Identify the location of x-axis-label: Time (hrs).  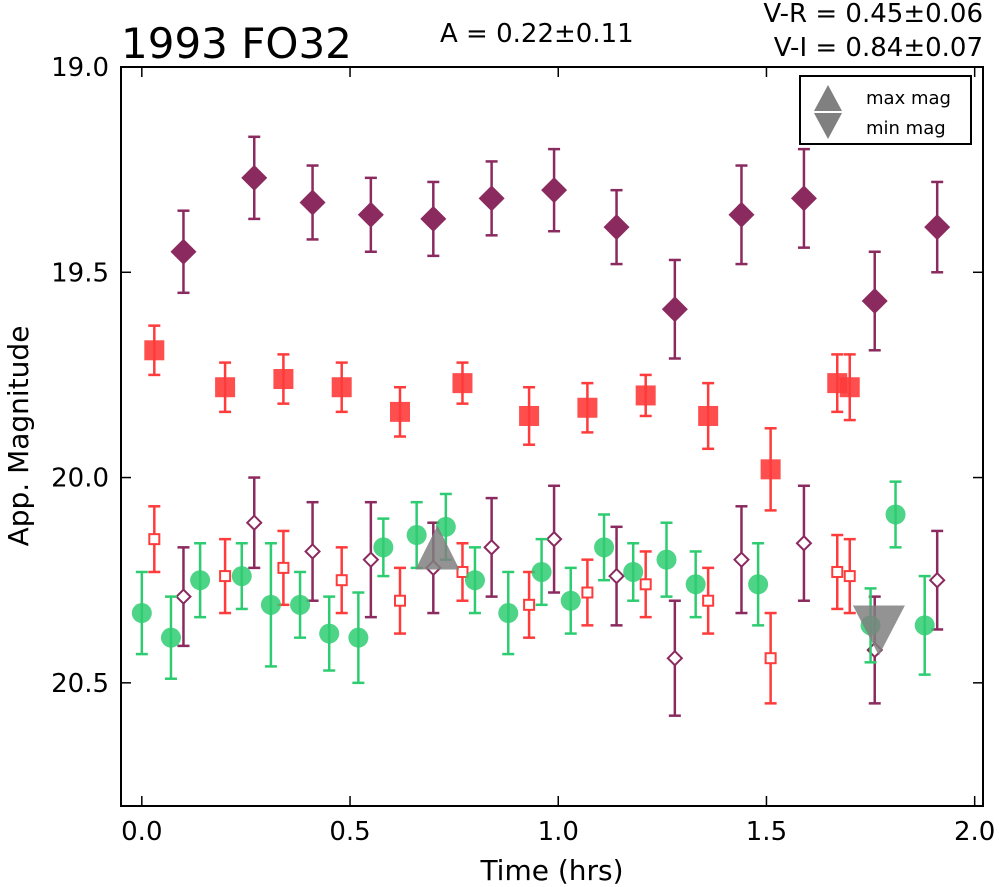
(551, 870).